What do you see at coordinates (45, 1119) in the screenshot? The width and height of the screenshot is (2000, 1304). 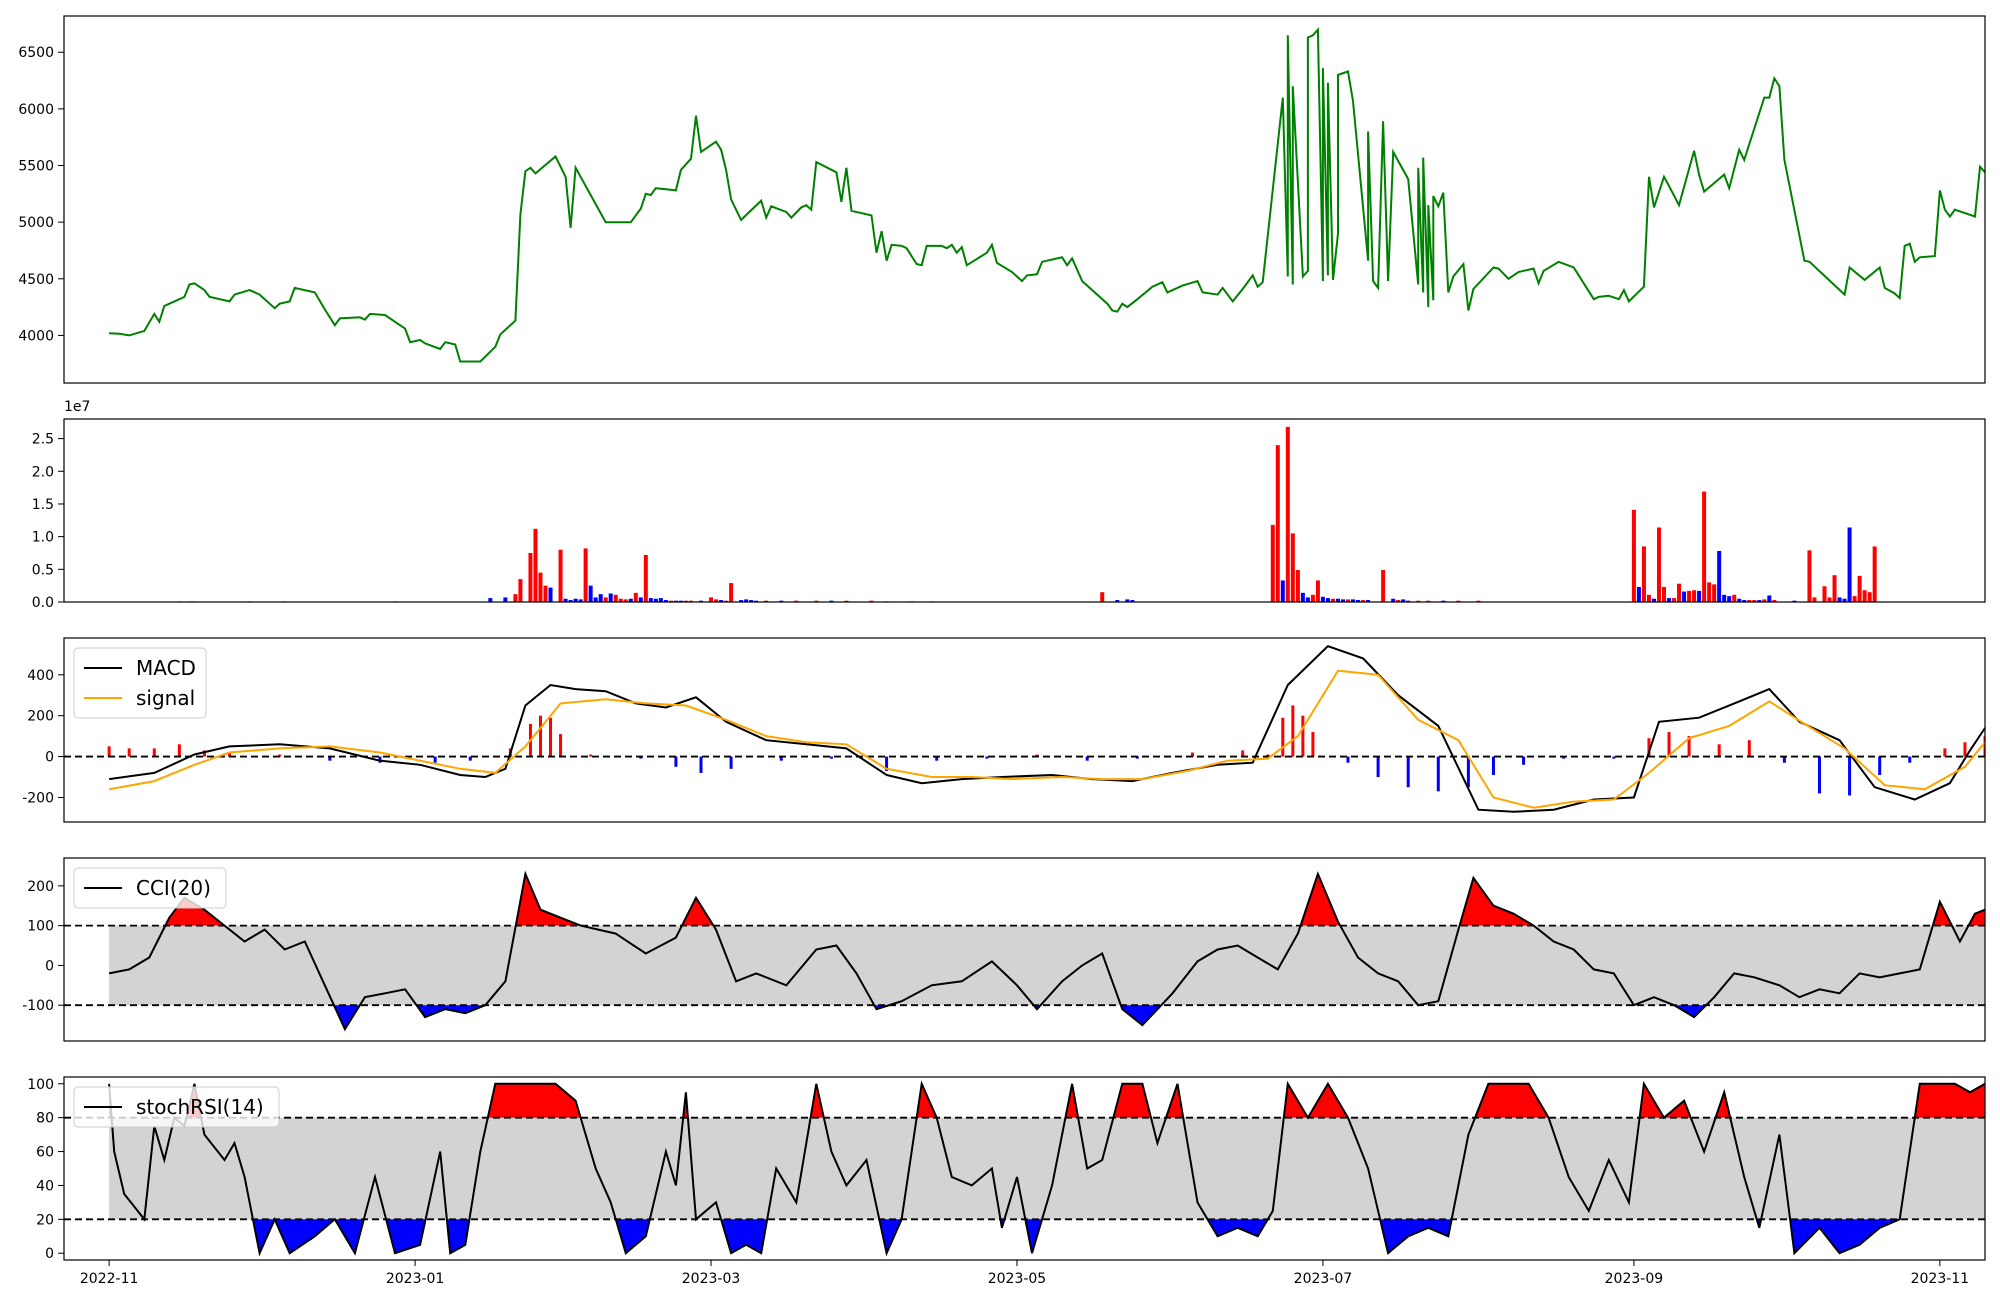 I see `stochrsi-ytick-label: 80` at bounding box center [45, 1119].